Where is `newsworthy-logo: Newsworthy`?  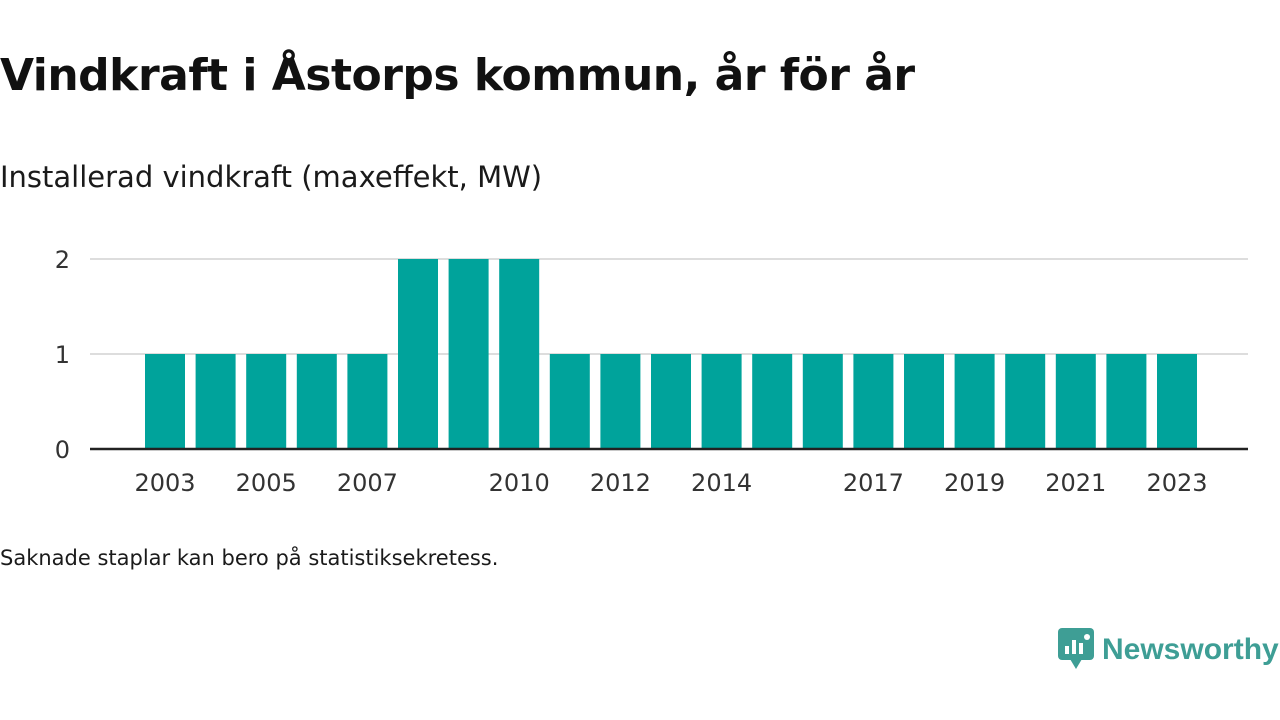
newsworthy-logo: Newsworthy is located at coordinates (1168, 650).